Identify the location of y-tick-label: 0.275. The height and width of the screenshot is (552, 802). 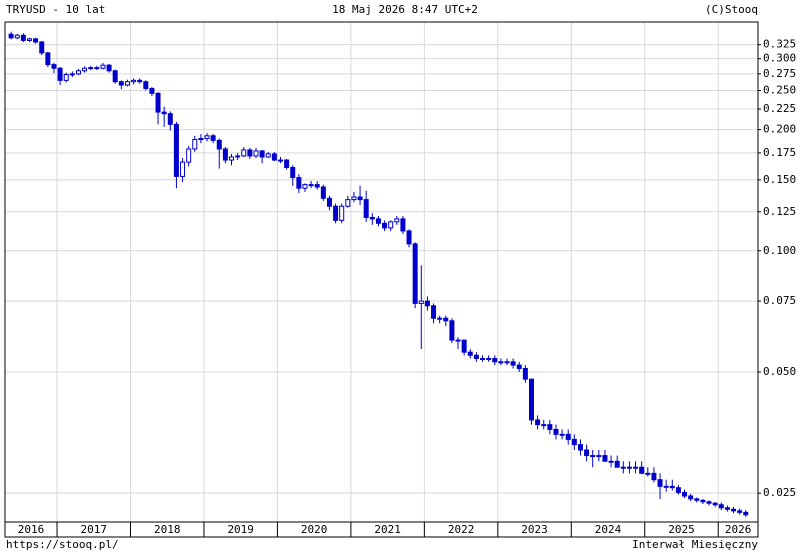
(779, 73).